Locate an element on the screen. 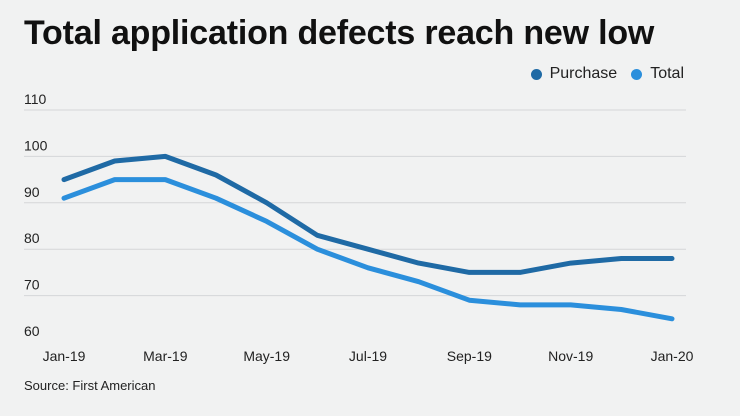 This screenshot has height=416, width=740. legend: Purchase Total is located at coordinates (607, 74).